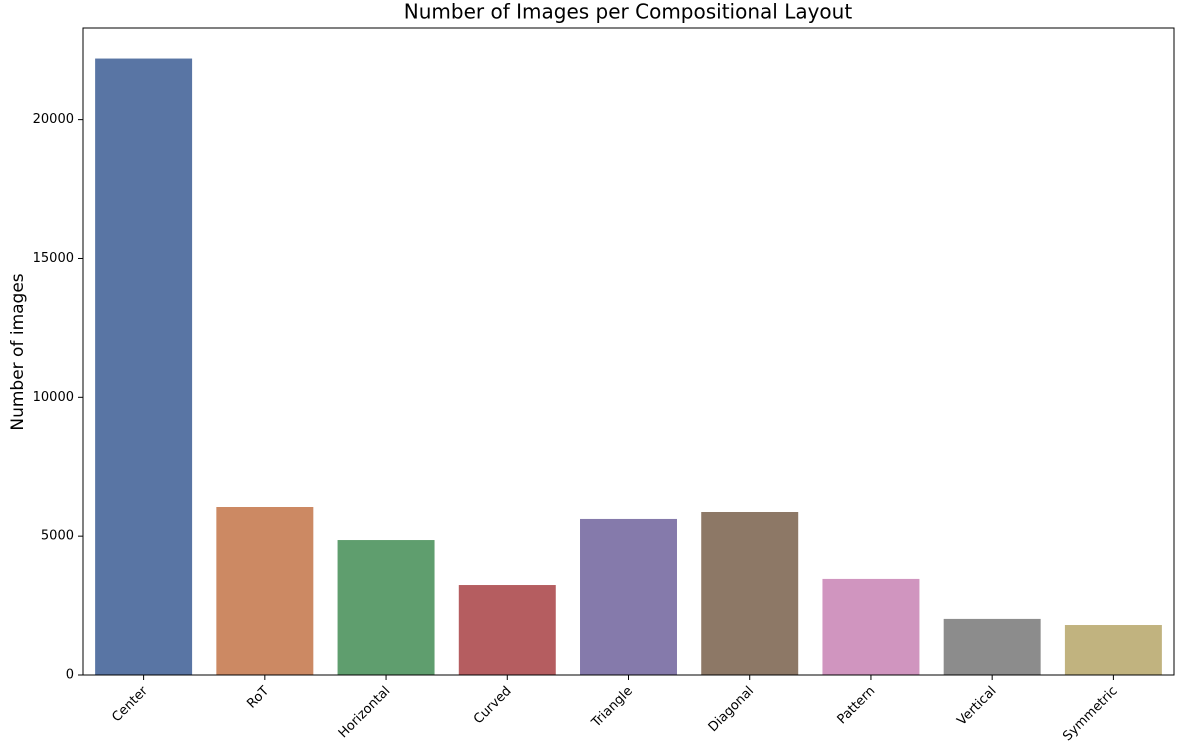  Describe the element at coordinates (53, 119) in the screenshot. I see `y-tick-label: 20000` at that location.